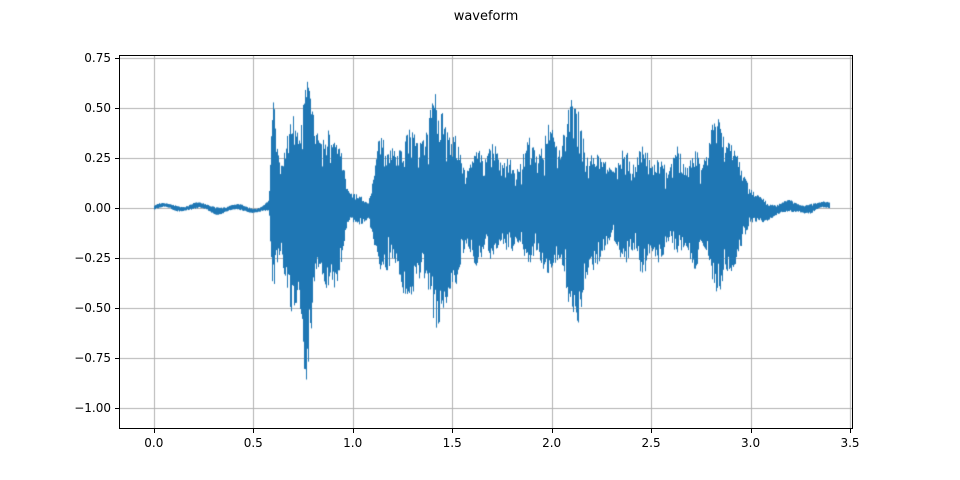  Describe the element at coordinates (850, 443) in the screenshot. I see `x-tick-label: 3.5` at that location.